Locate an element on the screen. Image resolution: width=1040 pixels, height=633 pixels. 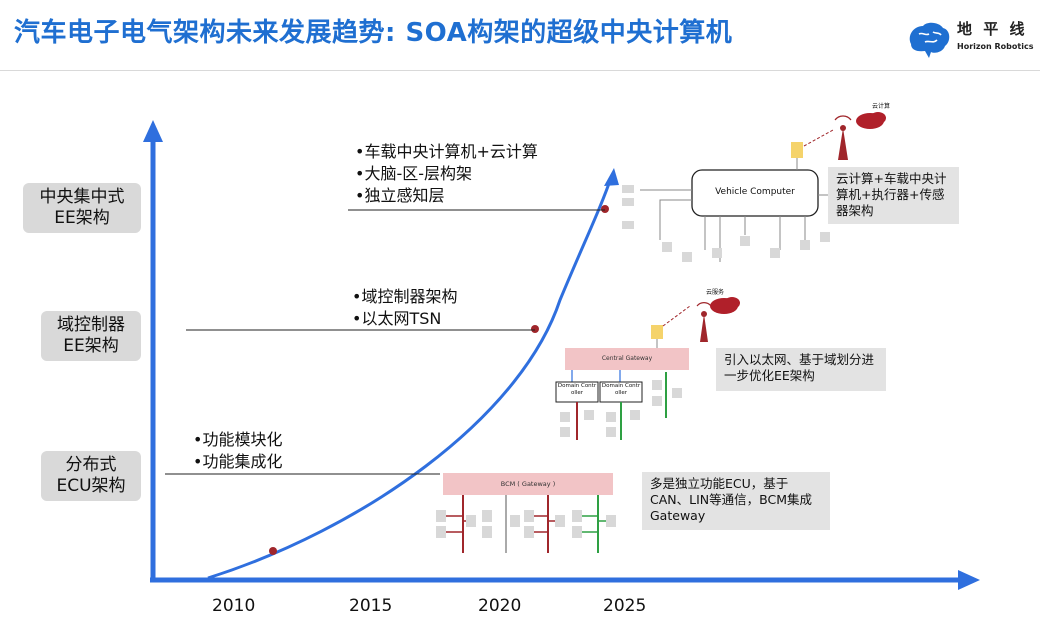
vehicle-computer-label: Vehicle Computer is located at coordinates (755, 192).